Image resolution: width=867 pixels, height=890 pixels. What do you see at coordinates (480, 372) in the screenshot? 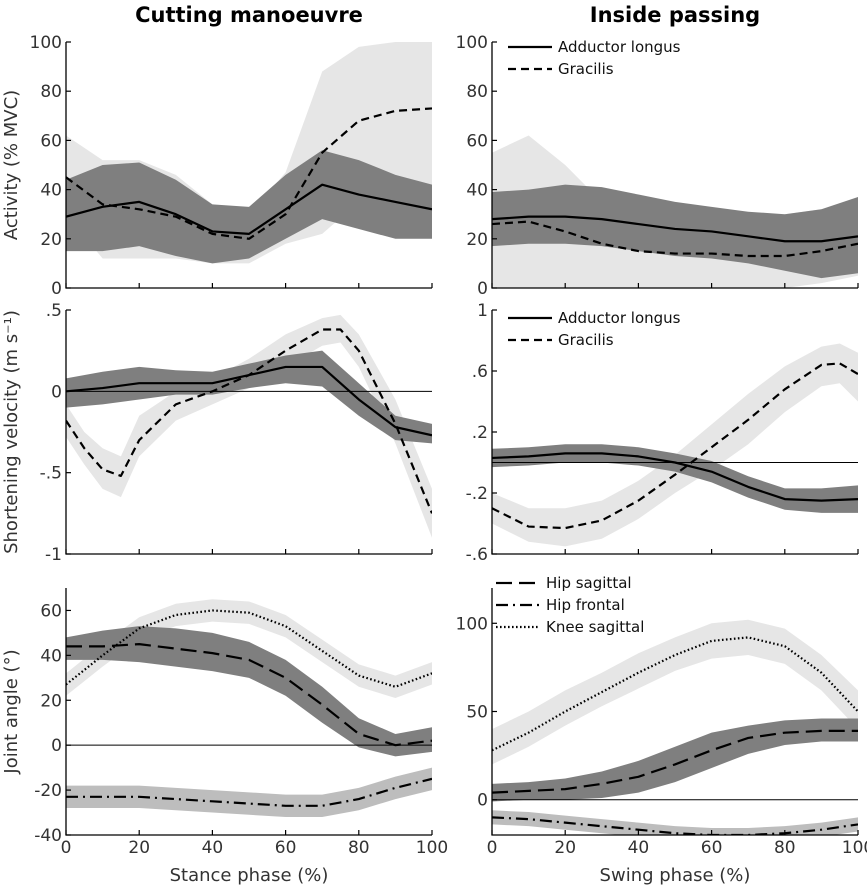
I see `y-tick-label: .6` at bounding box center [480, 372].